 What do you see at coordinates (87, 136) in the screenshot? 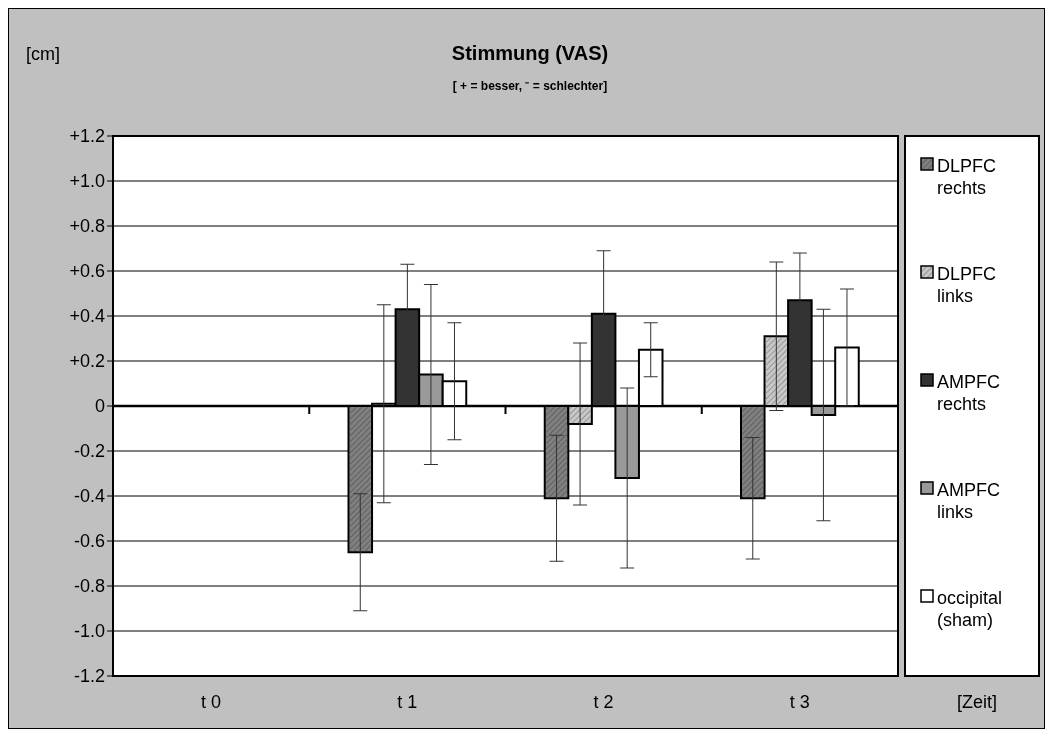
I see `y-tick-label: +1.2` at bounding box center [87, 136].